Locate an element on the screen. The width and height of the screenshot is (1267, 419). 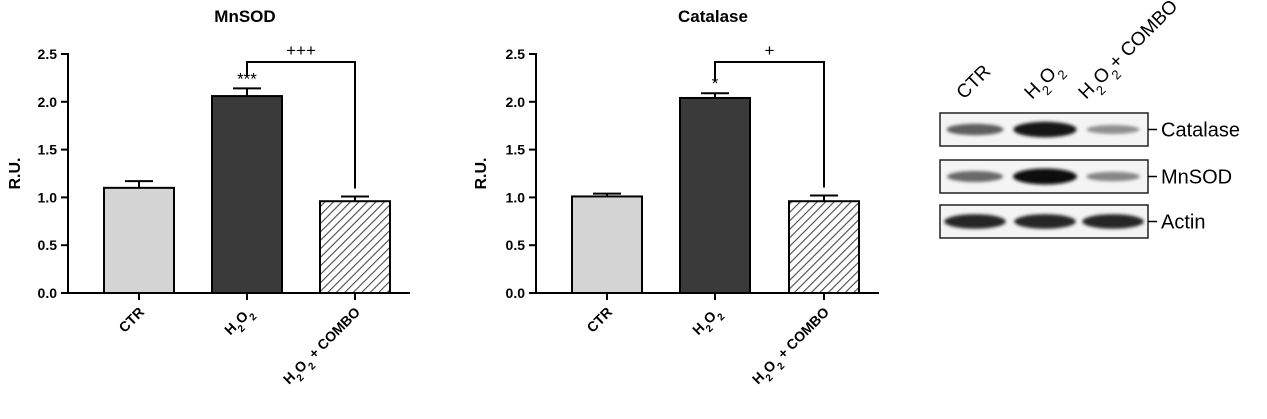
lane-label-0: CTR is located at coordinates (974, 82).